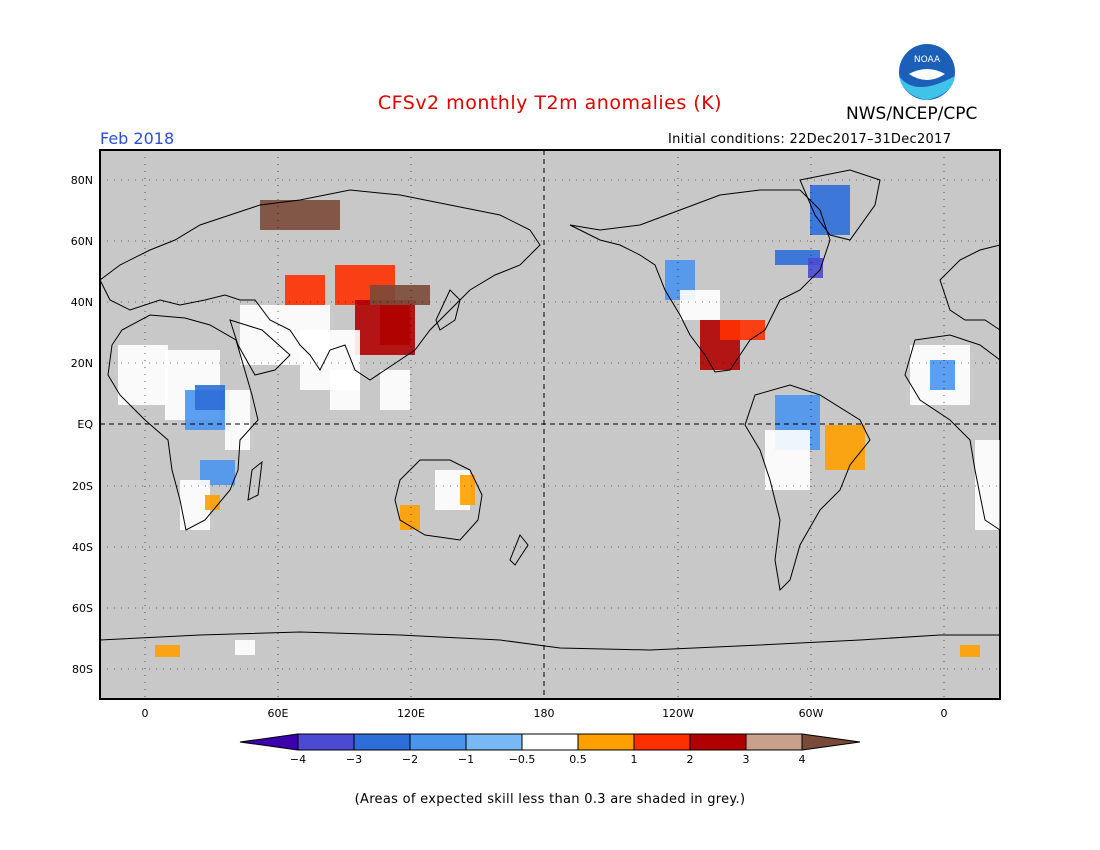  Describe the element at coordinates (746, 759) in the screenshot. I see `colorbar-tick-label: 3` at that location.